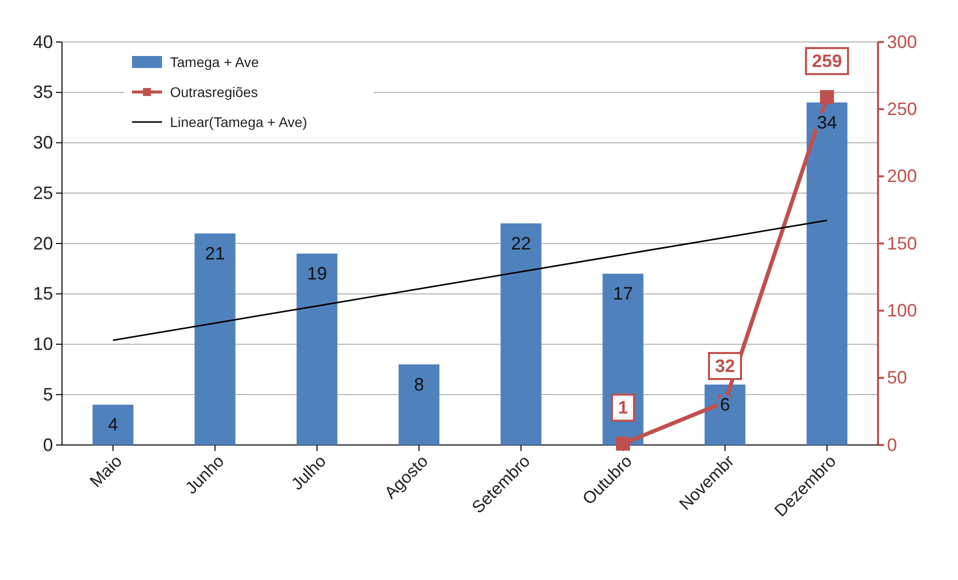 The width and height of the screenshot is (958, 580). I want to click on data-label: 8, so click(419, 384).